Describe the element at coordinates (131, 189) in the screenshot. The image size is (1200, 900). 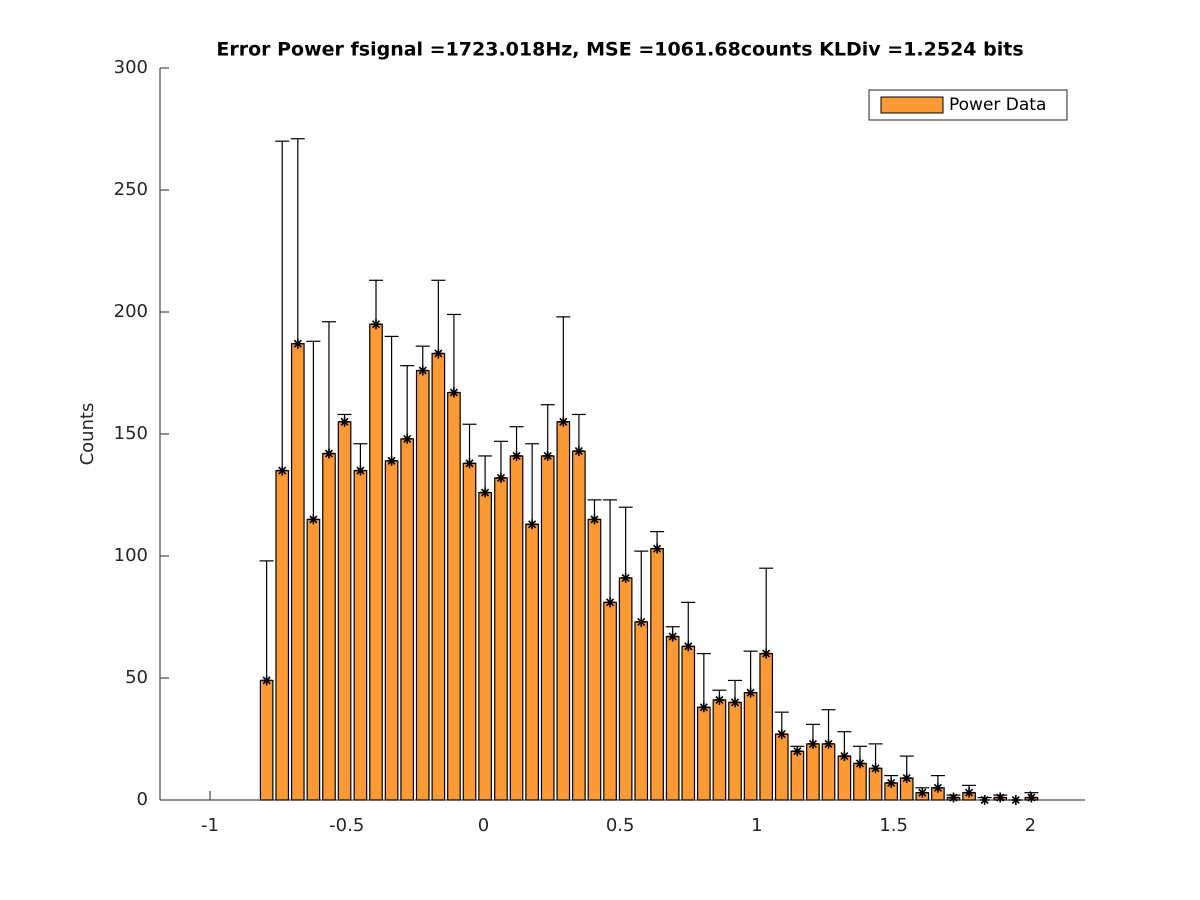
I see `y-tick-label: 250` at that location.